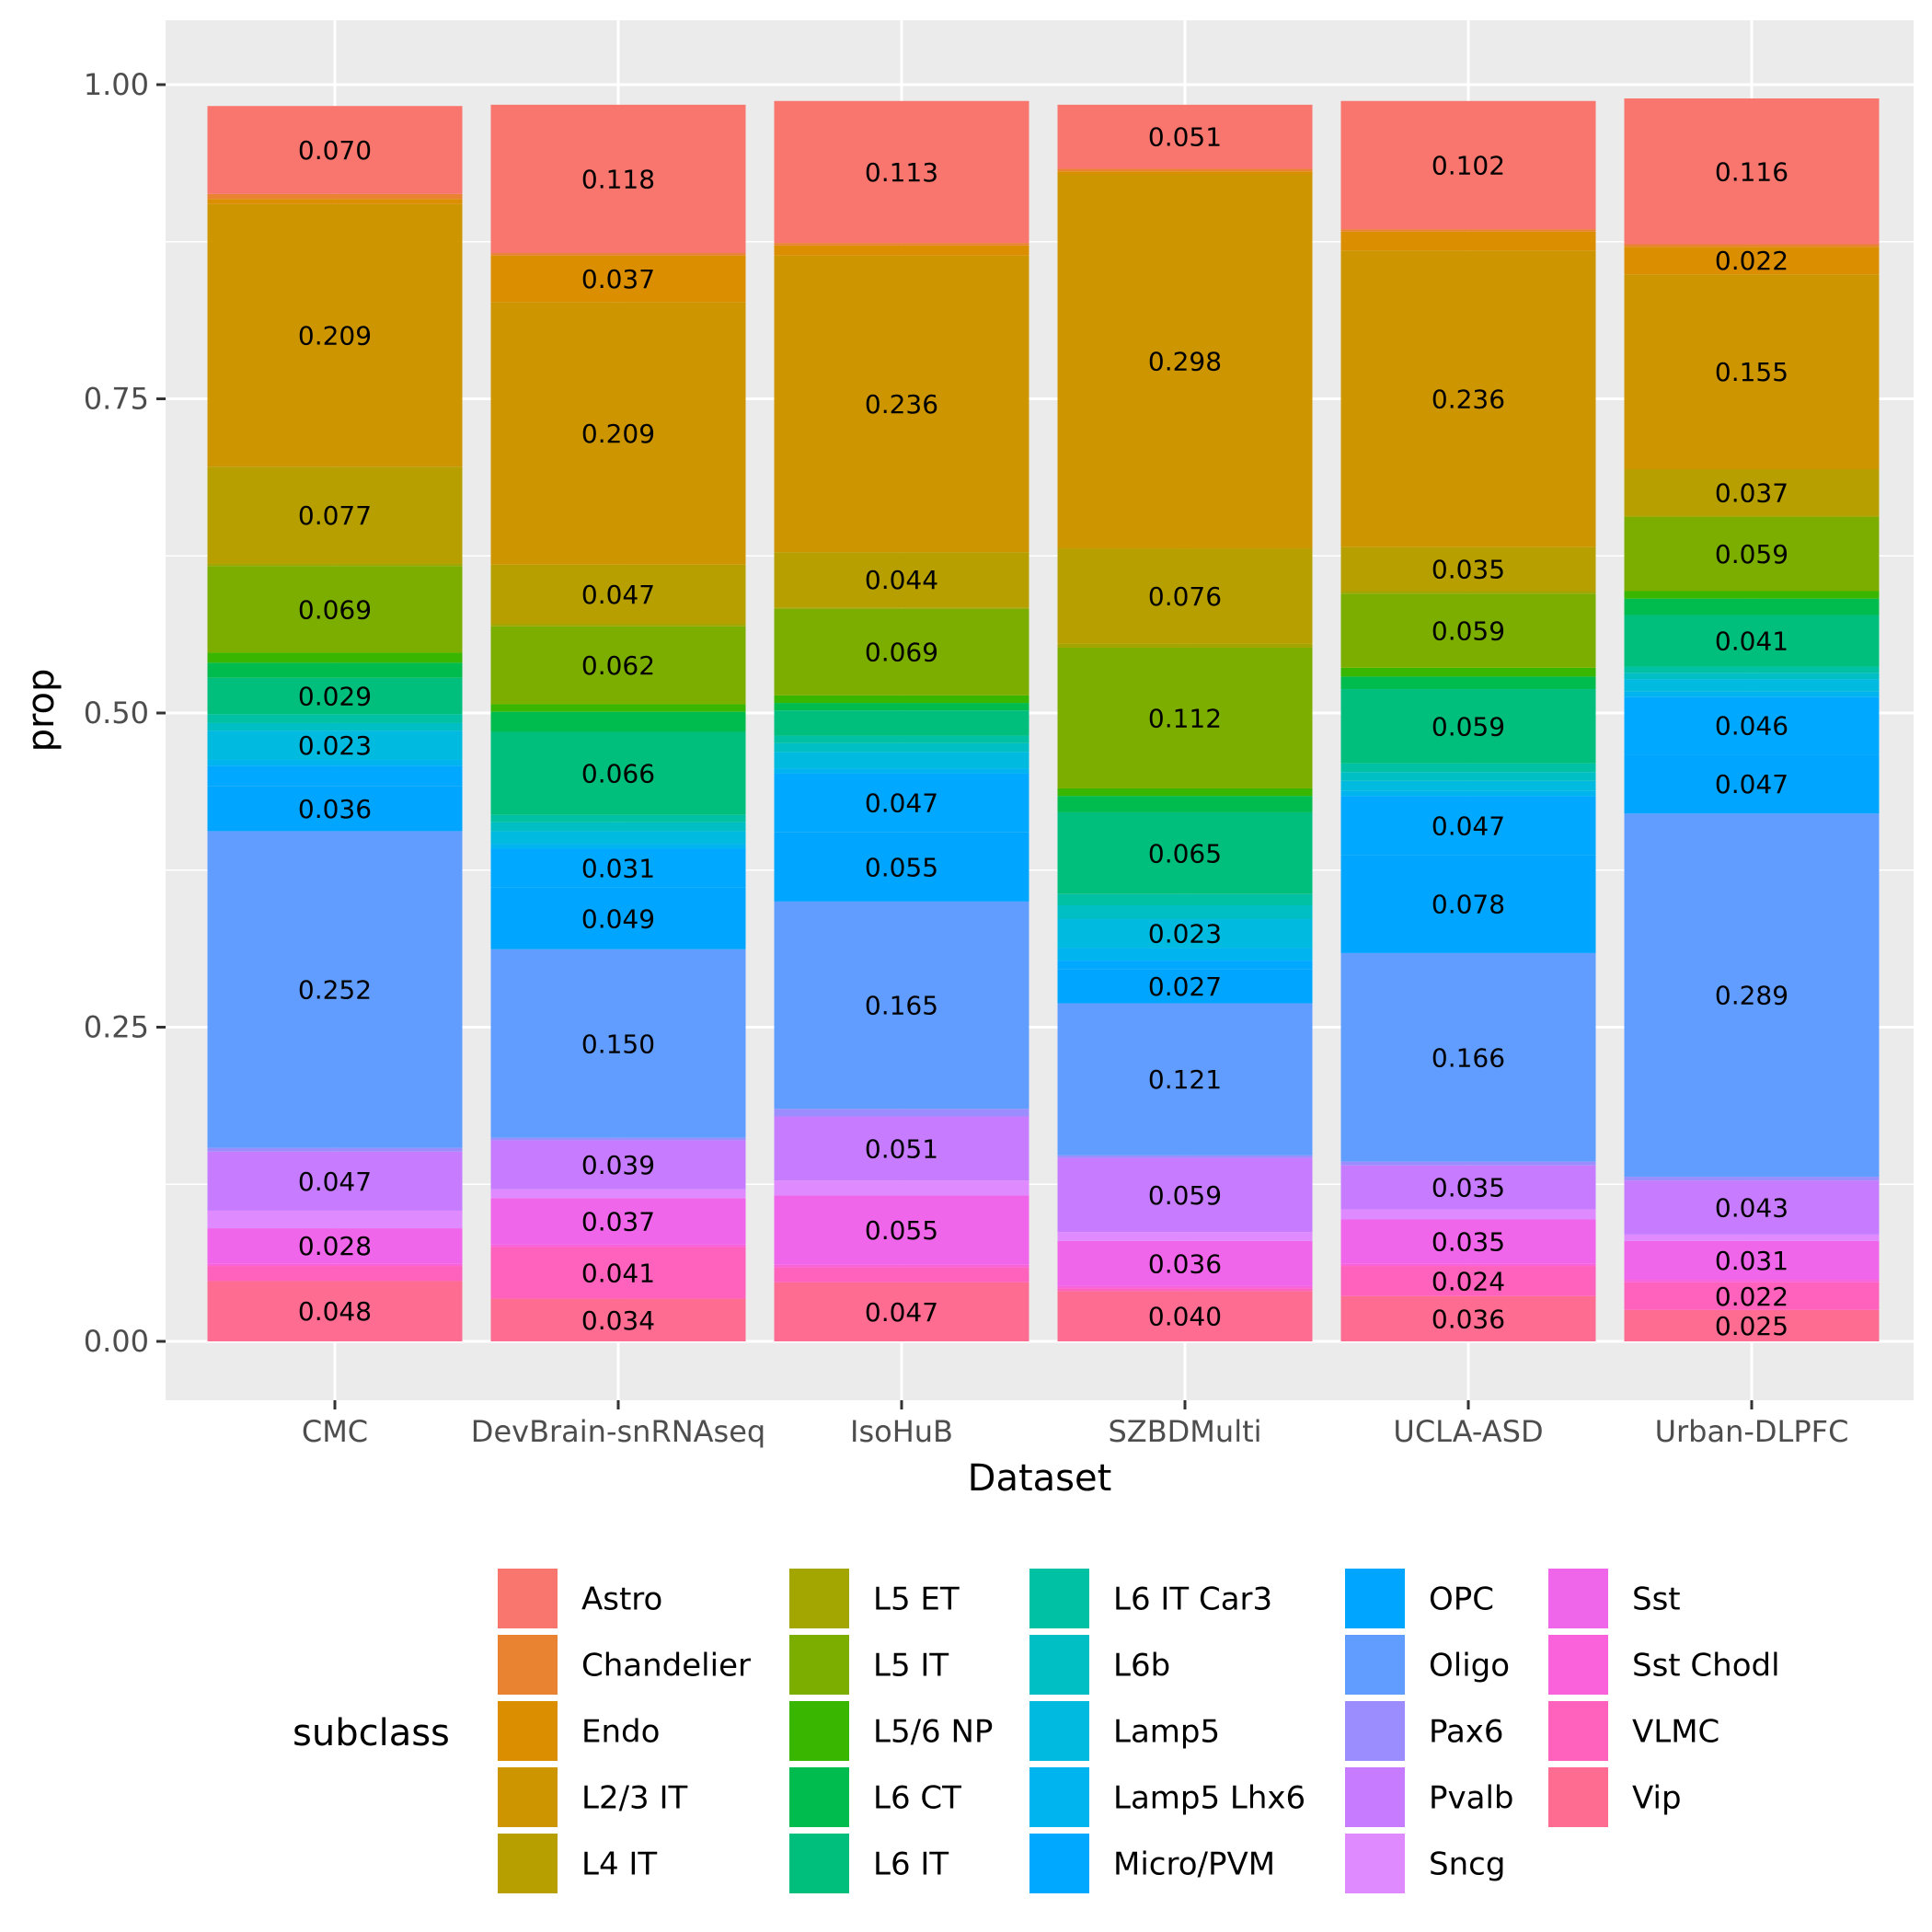  What do you see at coordinates (1751, 641) in the screenshot?
I see `data-label: 0.041` at bounding box center [1751, 641].